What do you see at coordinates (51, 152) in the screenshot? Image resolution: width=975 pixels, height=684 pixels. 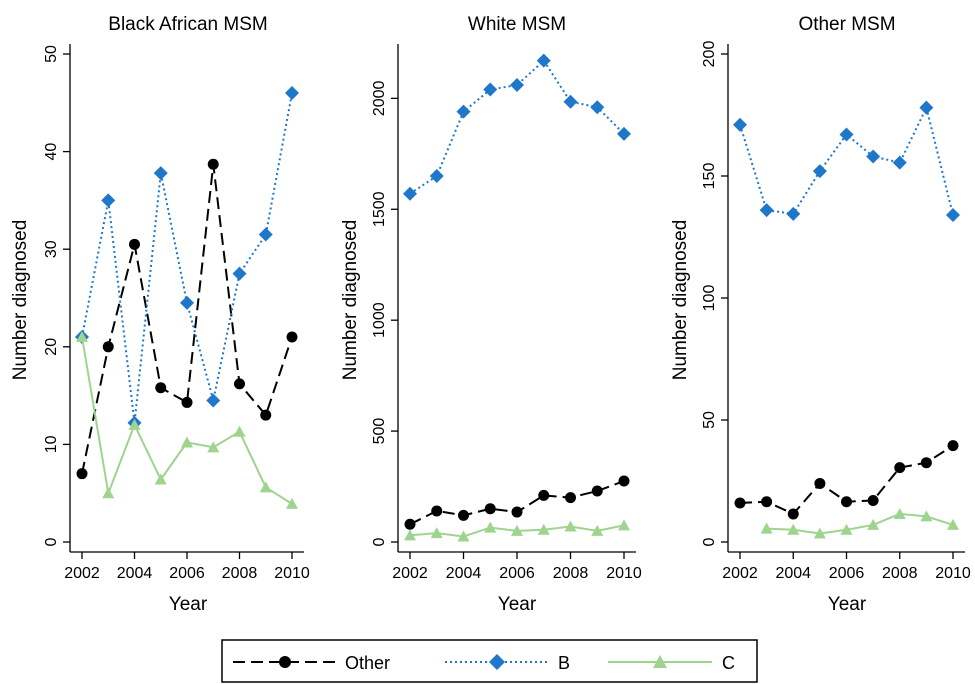 I see `y-tick-label: 40` at bounding box center [51, 152].